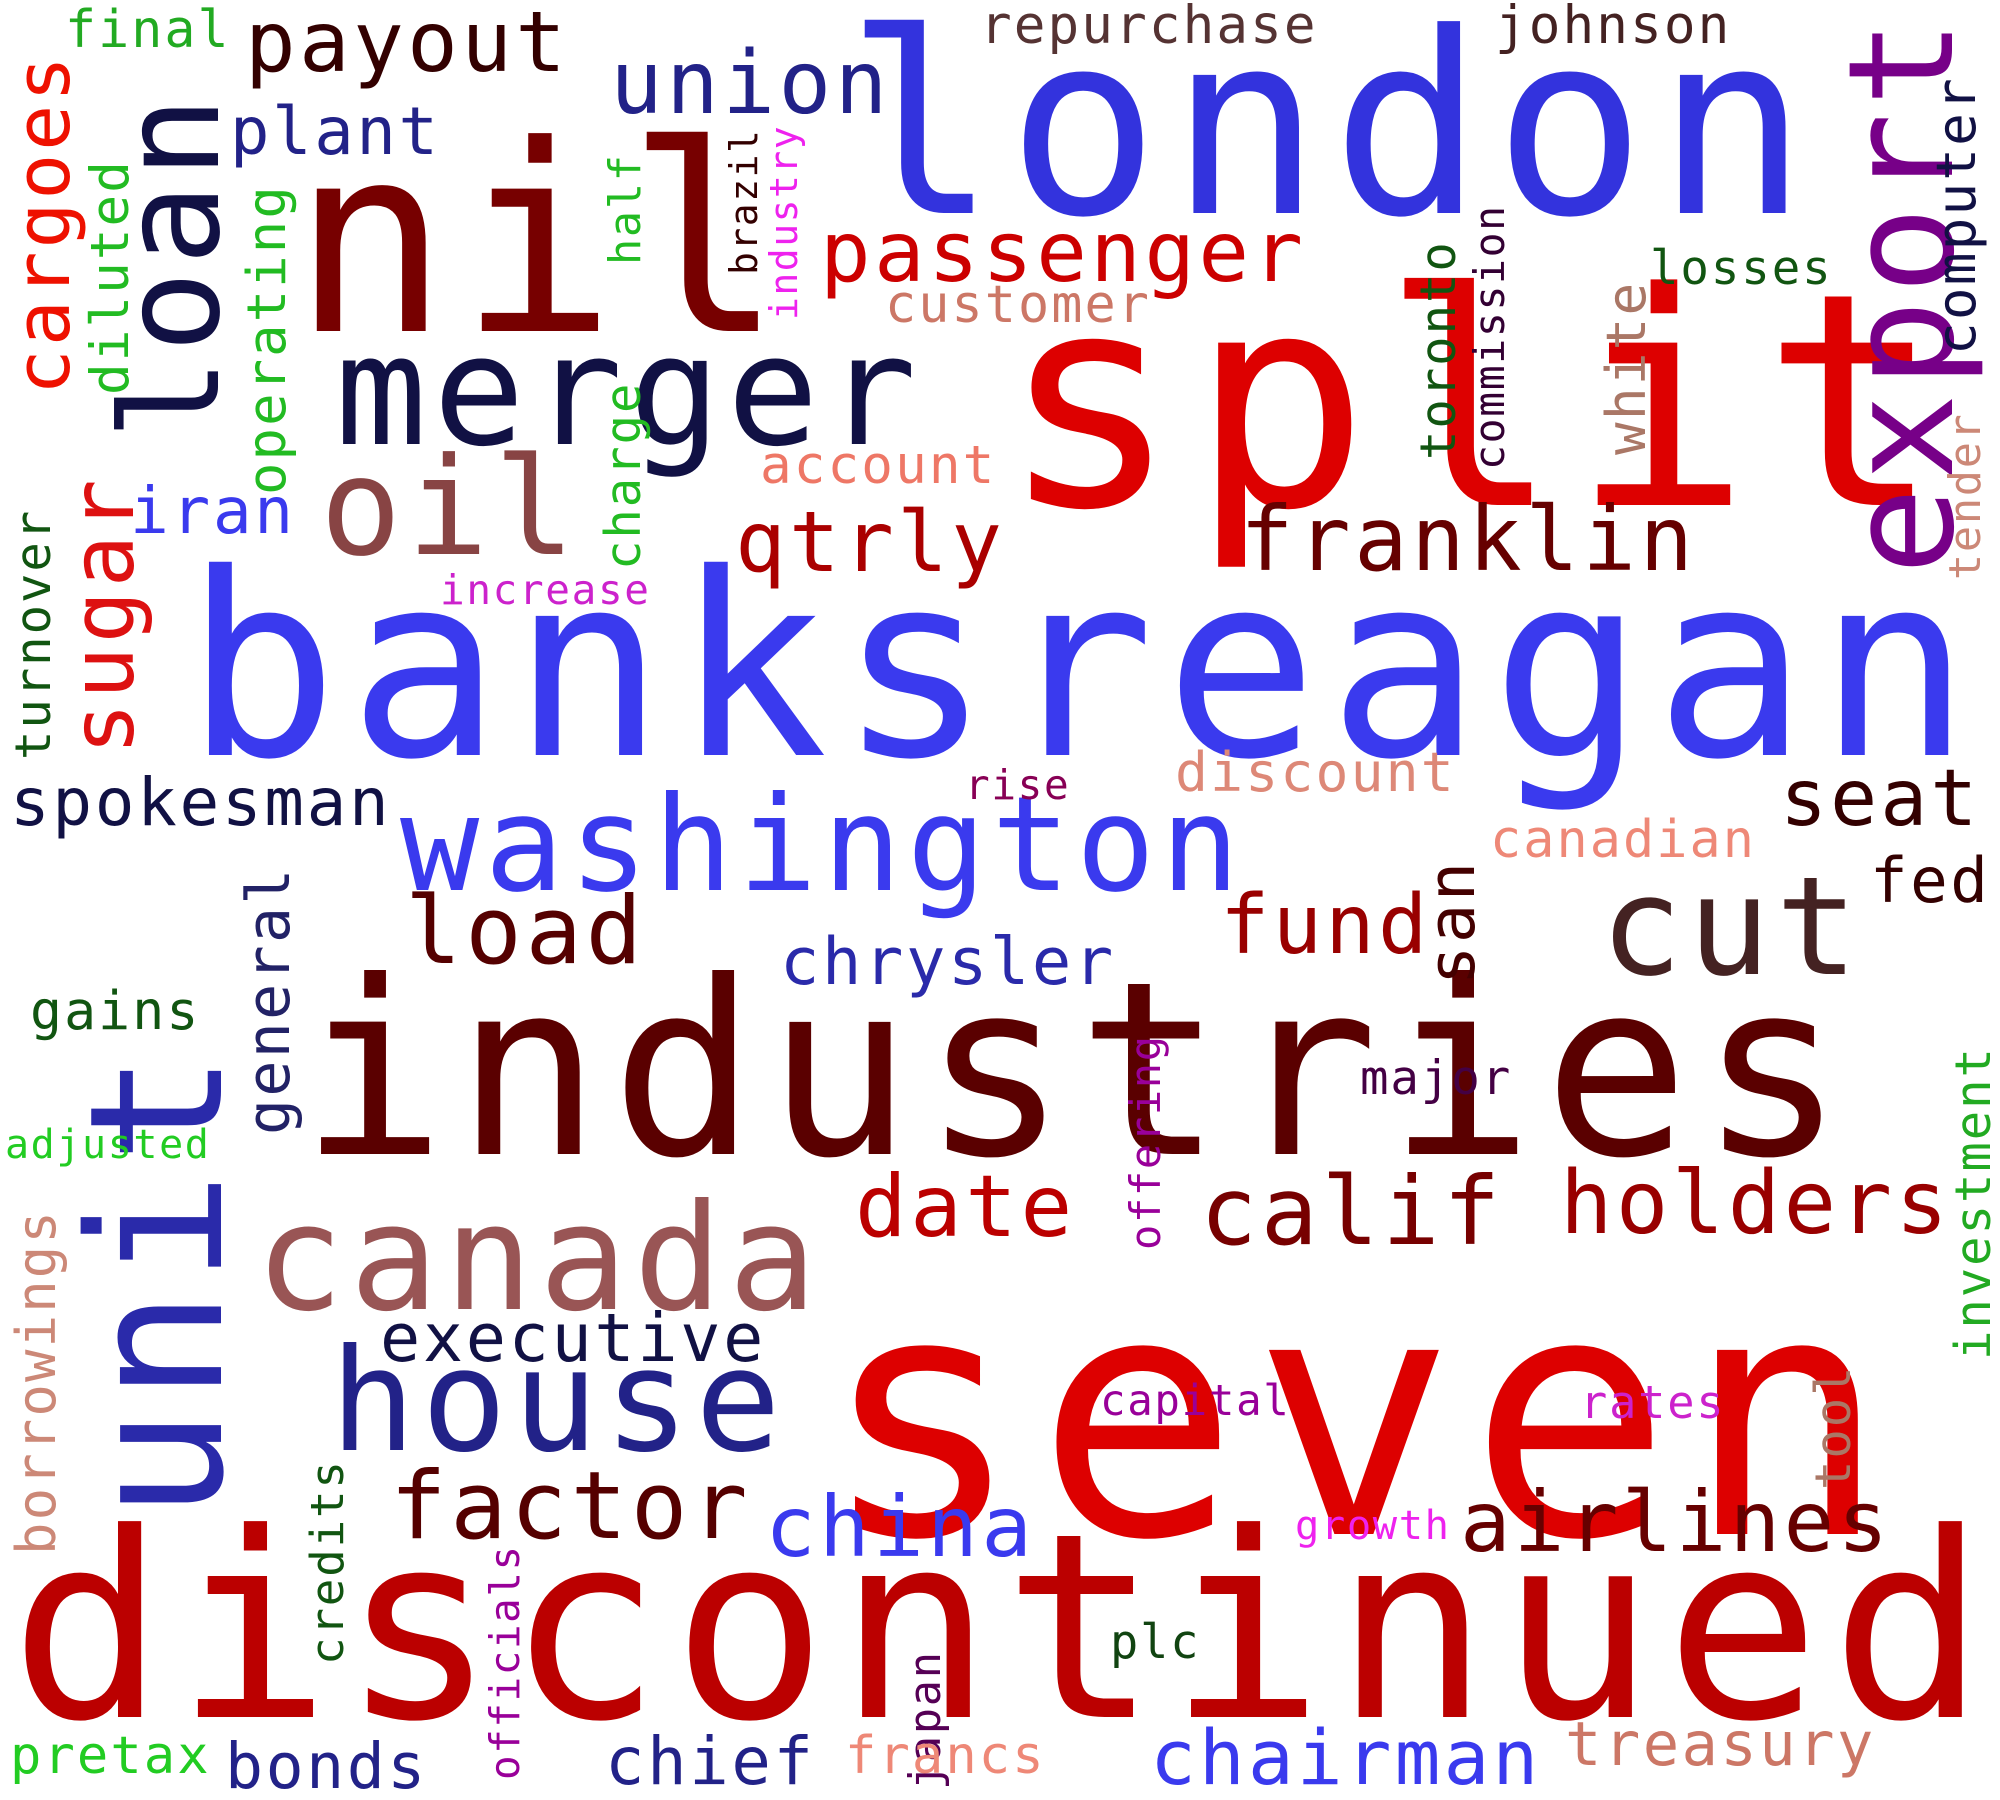 Image resolution: width=2000 pixels, height=1800 pixels. What do you see at coordinates (335, 132) in the screenshot?
I see `word-plant: plant` at bounding box center [335, 132].